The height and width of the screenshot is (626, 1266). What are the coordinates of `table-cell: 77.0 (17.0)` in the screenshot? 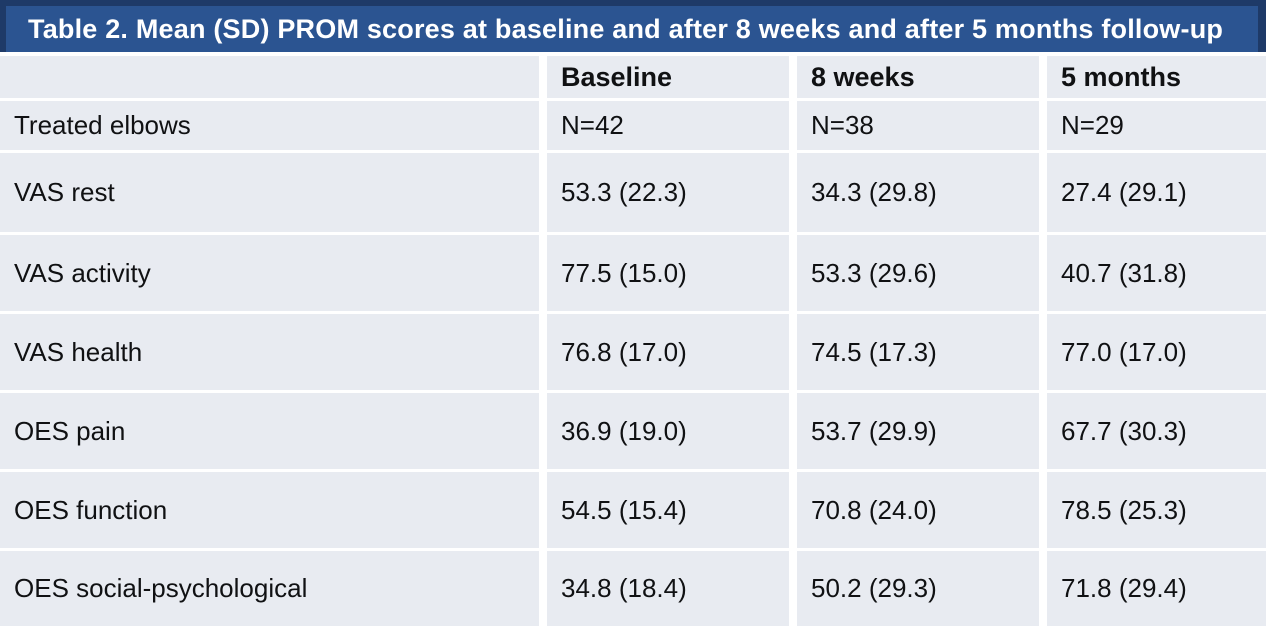 It's located at (1156, 352).